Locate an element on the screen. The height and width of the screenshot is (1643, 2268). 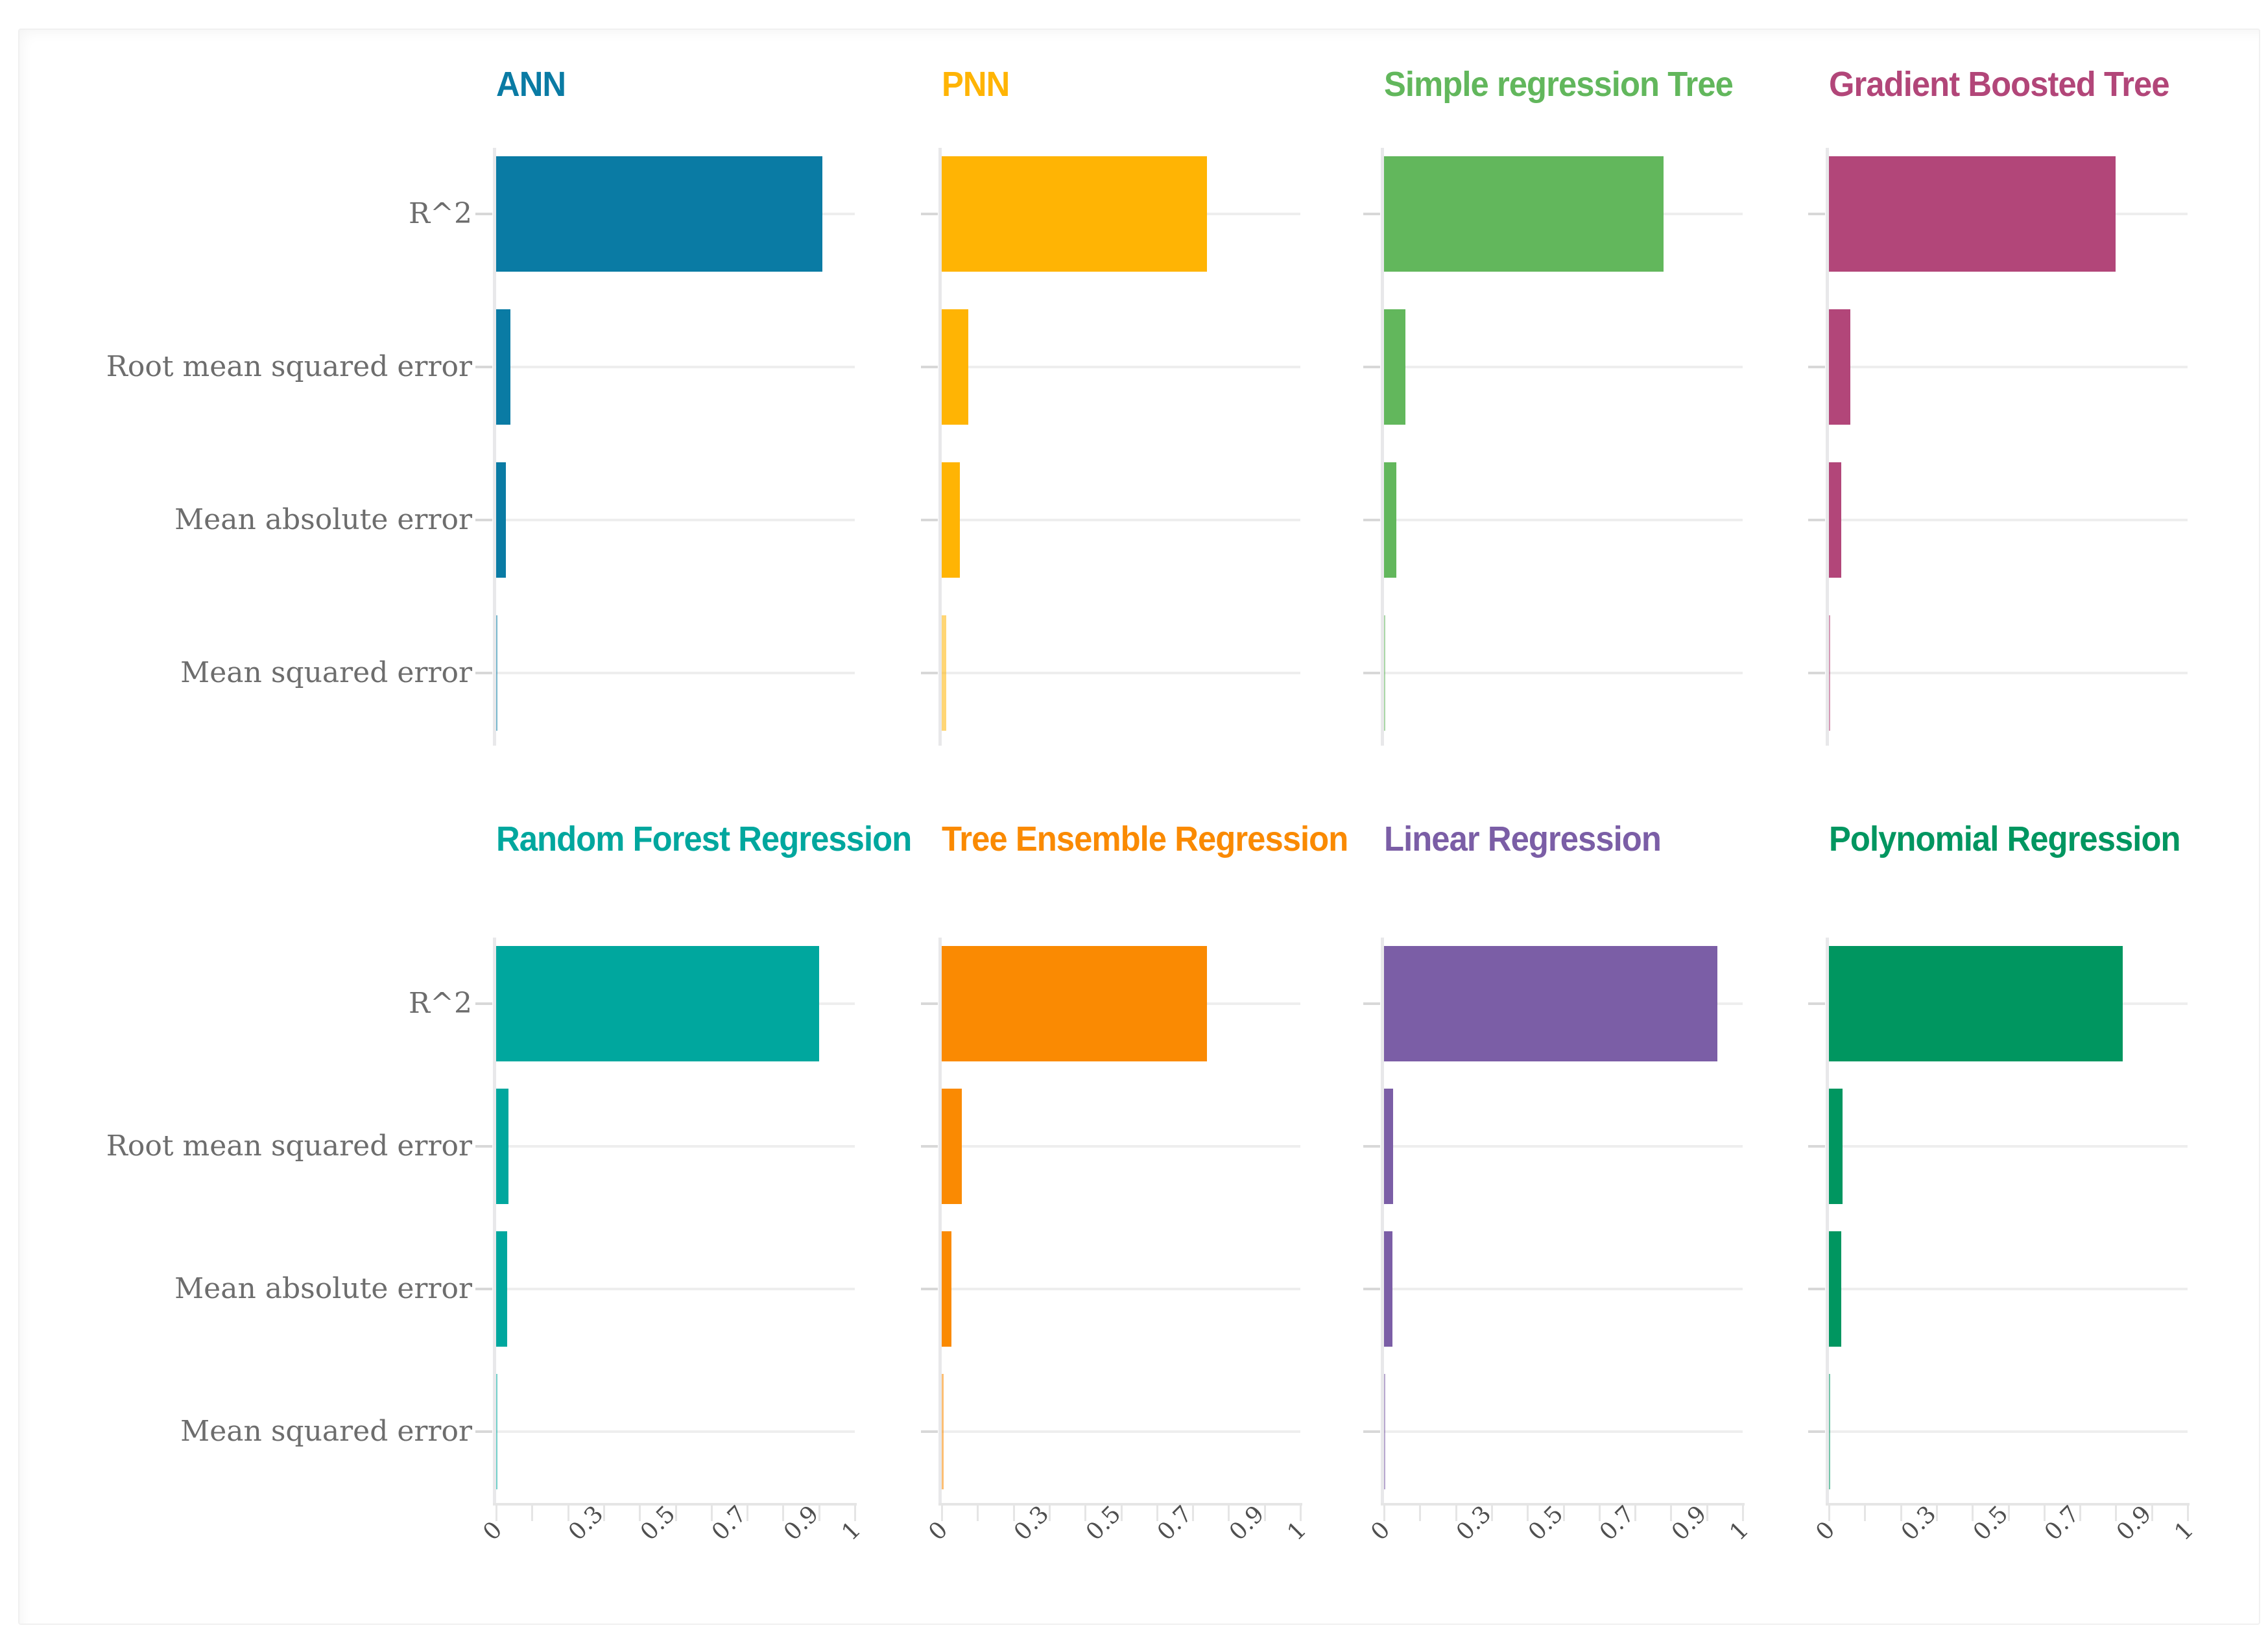
bar-polynomial-regression-mean-squared-error is located at coordinates (1830, 1432).